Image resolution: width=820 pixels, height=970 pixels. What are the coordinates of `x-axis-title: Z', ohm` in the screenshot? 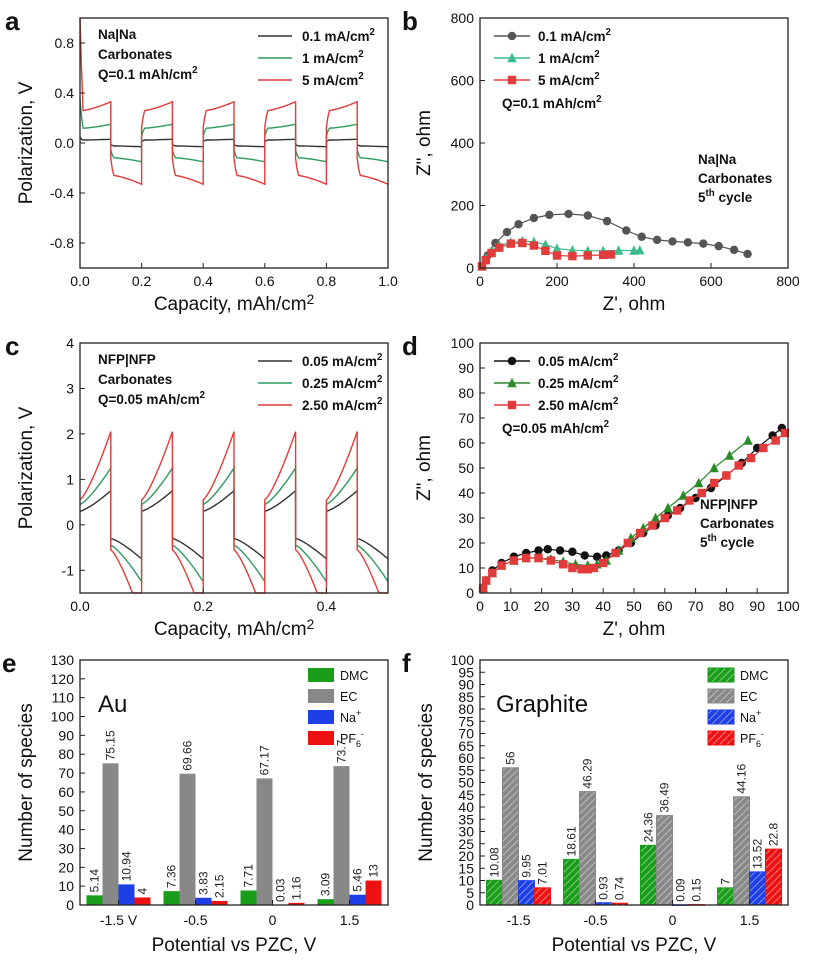 It's located at (634, 304).